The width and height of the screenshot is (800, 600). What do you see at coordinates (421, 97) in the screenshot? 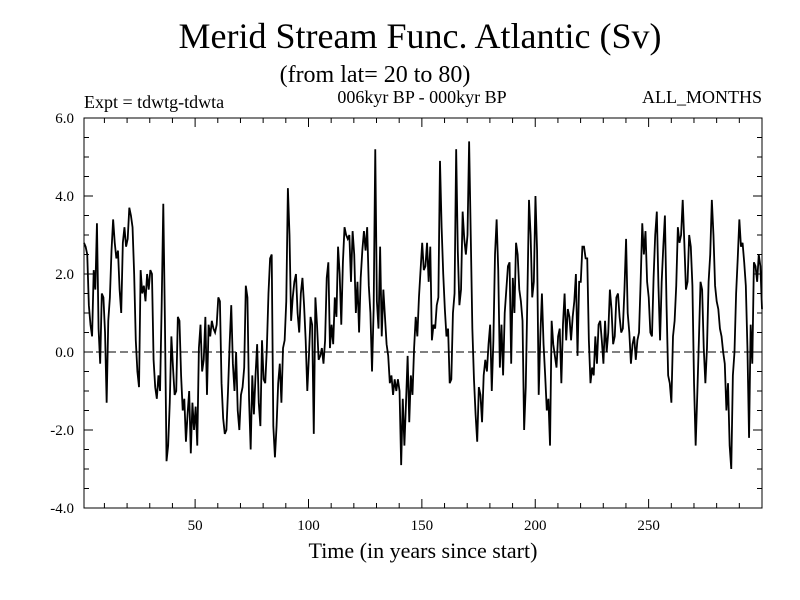
I see `period-label: 006kyr BP - 000kyr BP` at bounding box center [421, 97].